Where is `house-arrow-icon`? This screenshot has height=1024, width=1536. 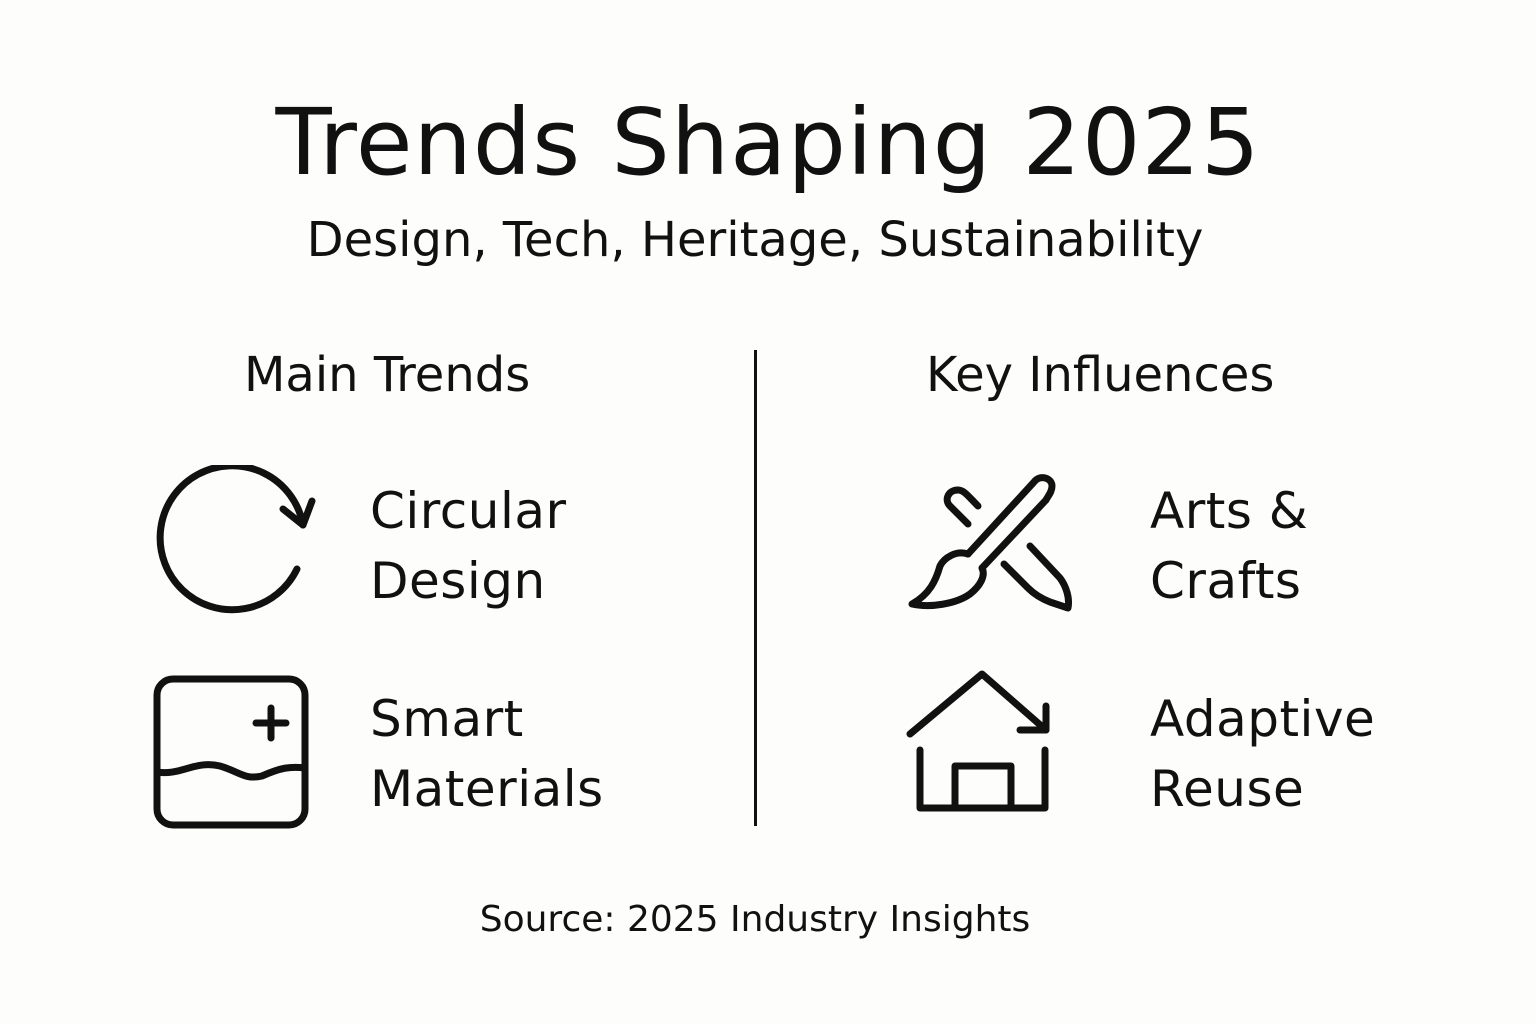 house-arrow-icon is located at coordinates (980, 746).